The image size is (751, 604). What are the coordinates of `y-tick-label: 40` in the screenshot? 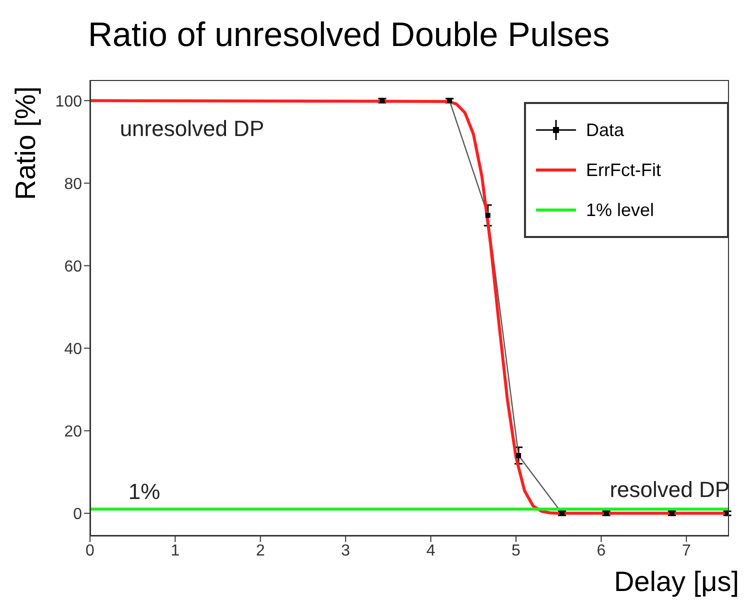 It's located at (73, 349).